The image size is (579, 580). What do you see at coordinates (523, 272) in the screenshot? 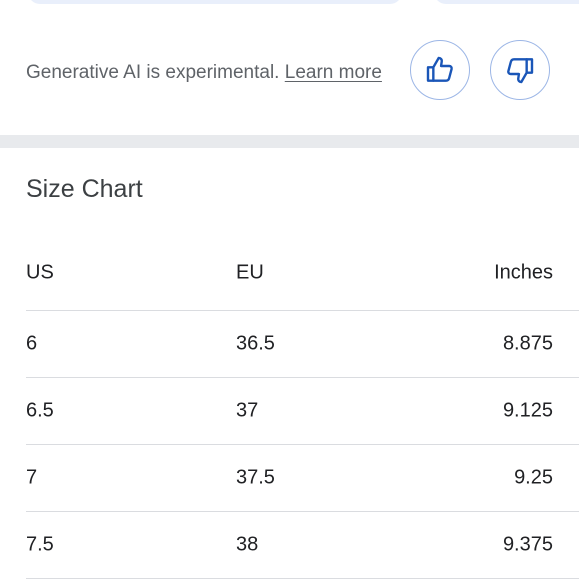
I see `header-inches: Inches` at bounding box center [523, 272].